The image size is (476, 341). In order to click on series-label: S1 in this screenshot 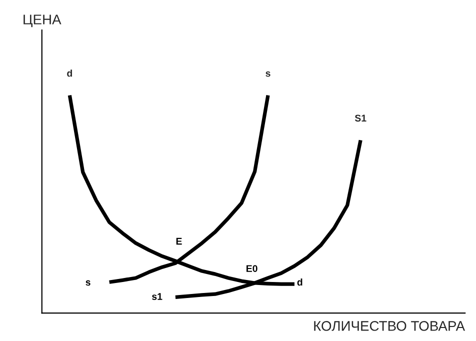, I will do `click(360, 118)`.